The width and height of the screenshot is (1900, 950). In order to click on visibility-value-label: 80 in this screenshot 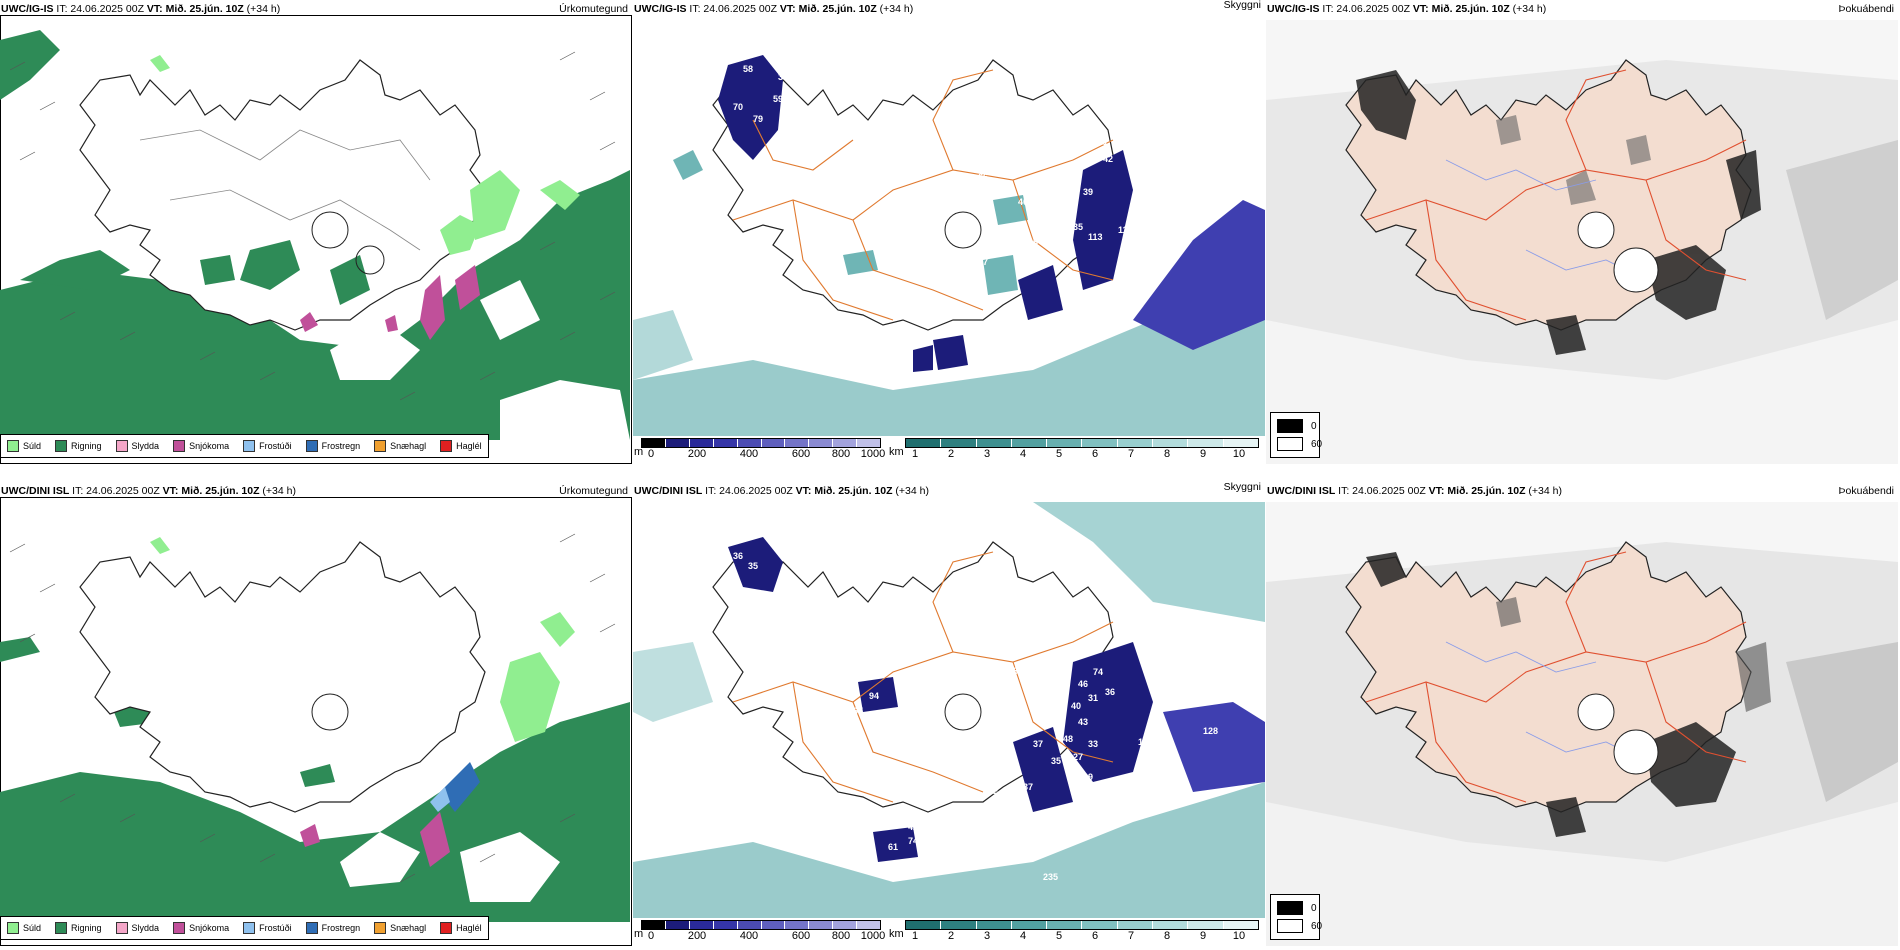, I will do `click(733, 601)`.